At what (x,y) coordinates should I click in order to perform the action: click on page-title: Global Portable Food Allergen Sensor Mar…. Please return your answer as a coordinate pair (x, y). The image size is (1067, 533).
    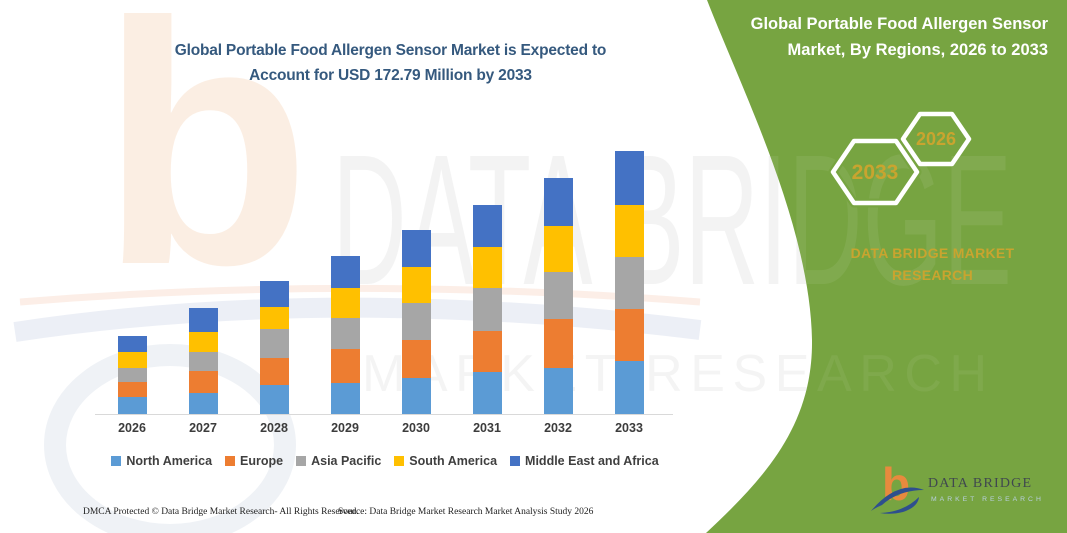
    Looking at the image, I should click on (390, 63).